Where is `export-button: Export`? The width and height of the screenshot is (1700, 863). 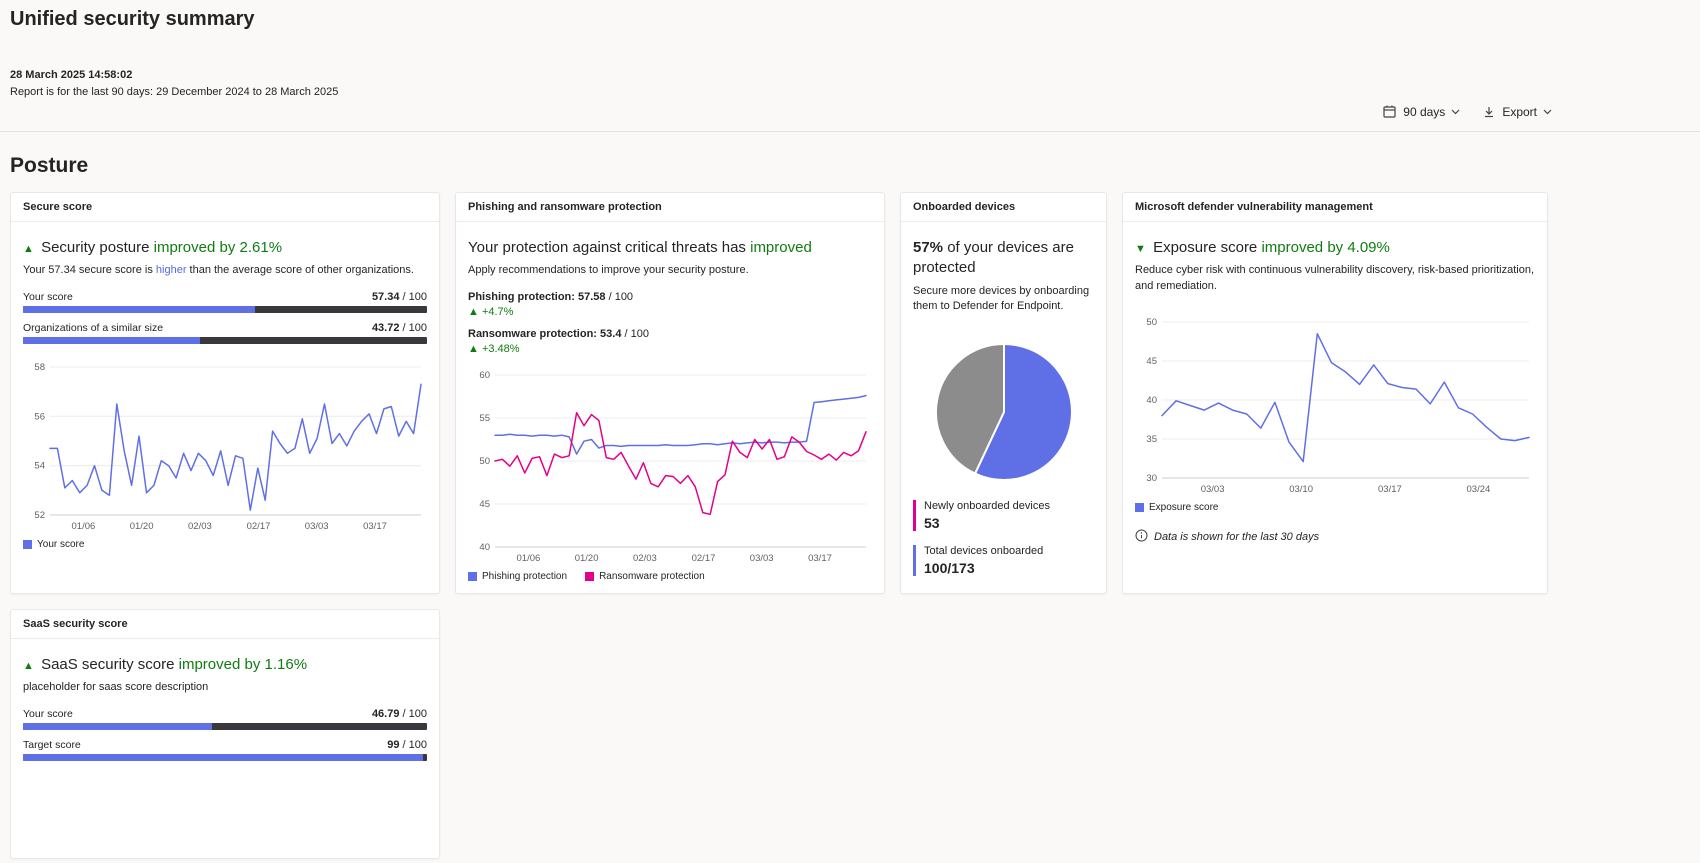
export-button: Export is located at coordinates (1517, 112).